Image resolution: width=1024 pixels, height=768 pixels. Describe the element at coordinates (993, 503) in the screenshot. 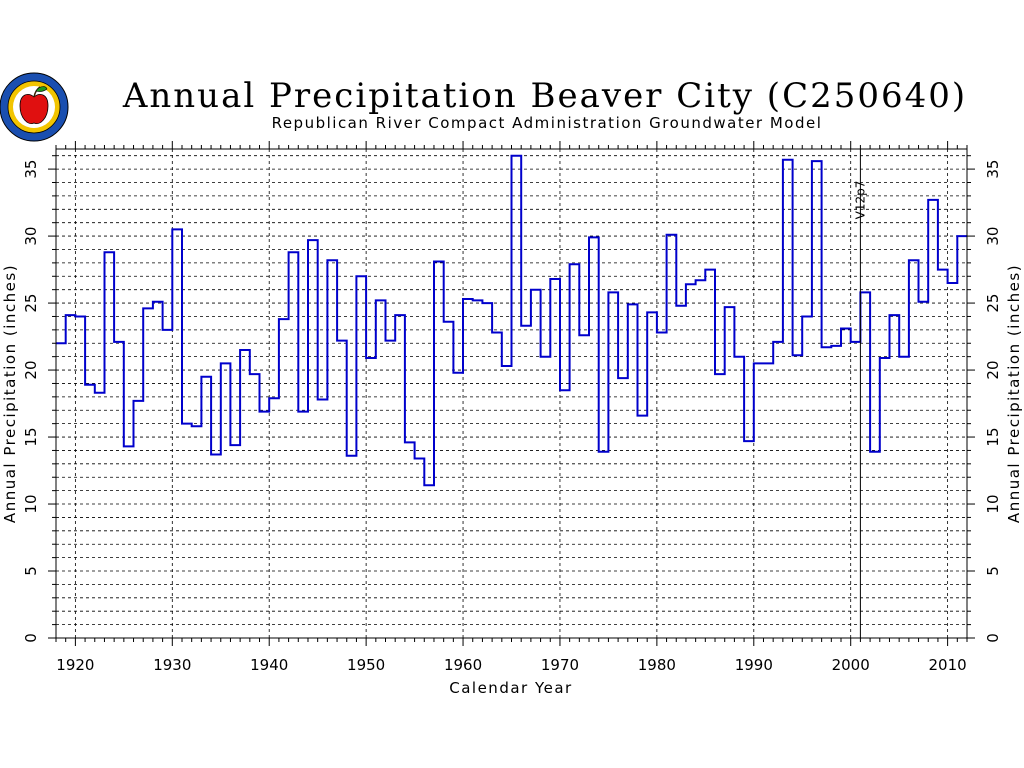

I see `y-tick-label-right: 10` at that location.